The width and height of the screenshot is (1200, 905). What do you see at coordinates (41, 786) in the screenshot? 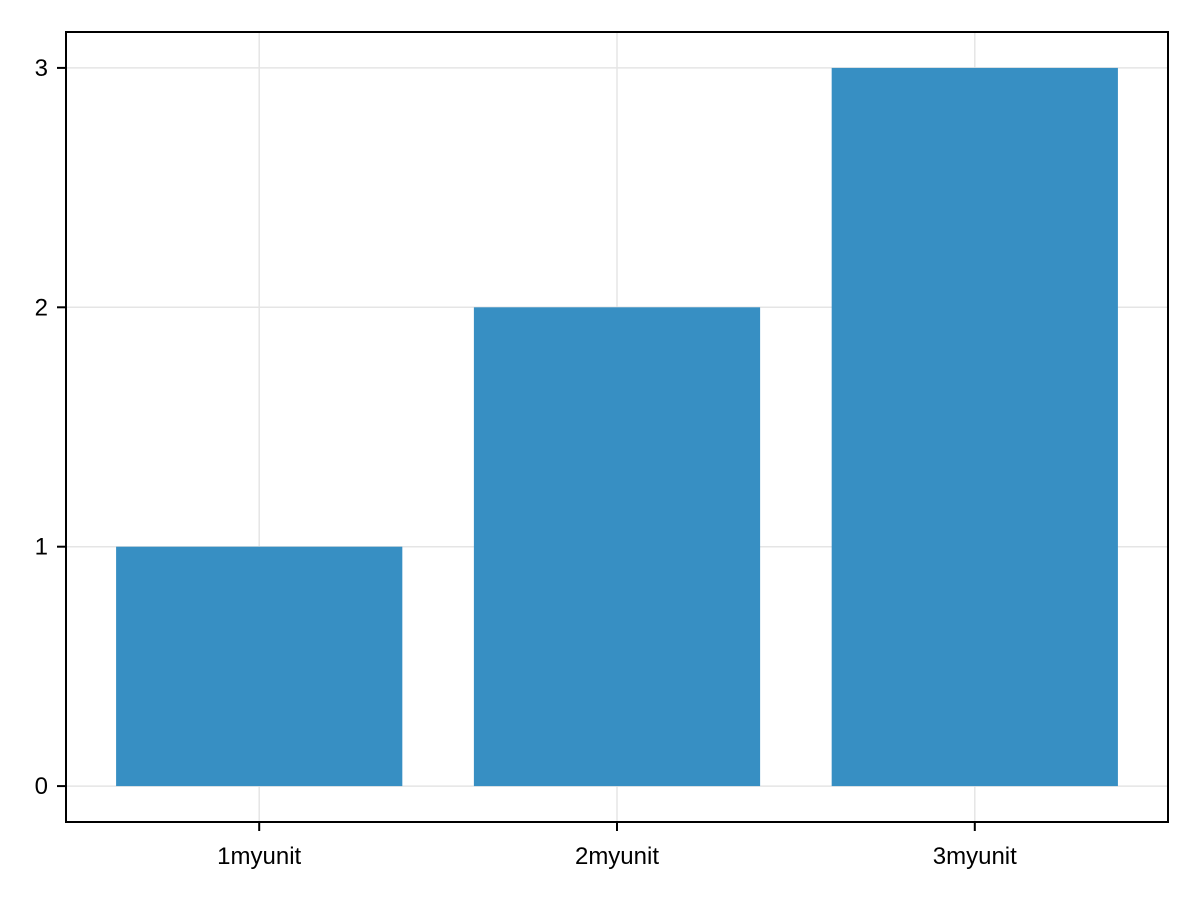
I see `y-tick-label: 0` at bounding box center [41, 786].